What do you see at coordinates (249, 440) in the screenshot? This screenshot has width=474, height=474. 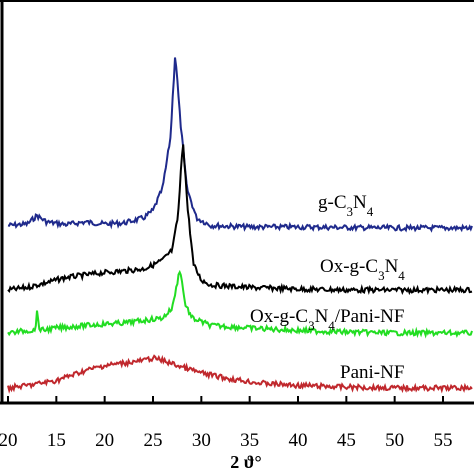 I see `x-tick-label: 35` at bounding box center [249, 440].